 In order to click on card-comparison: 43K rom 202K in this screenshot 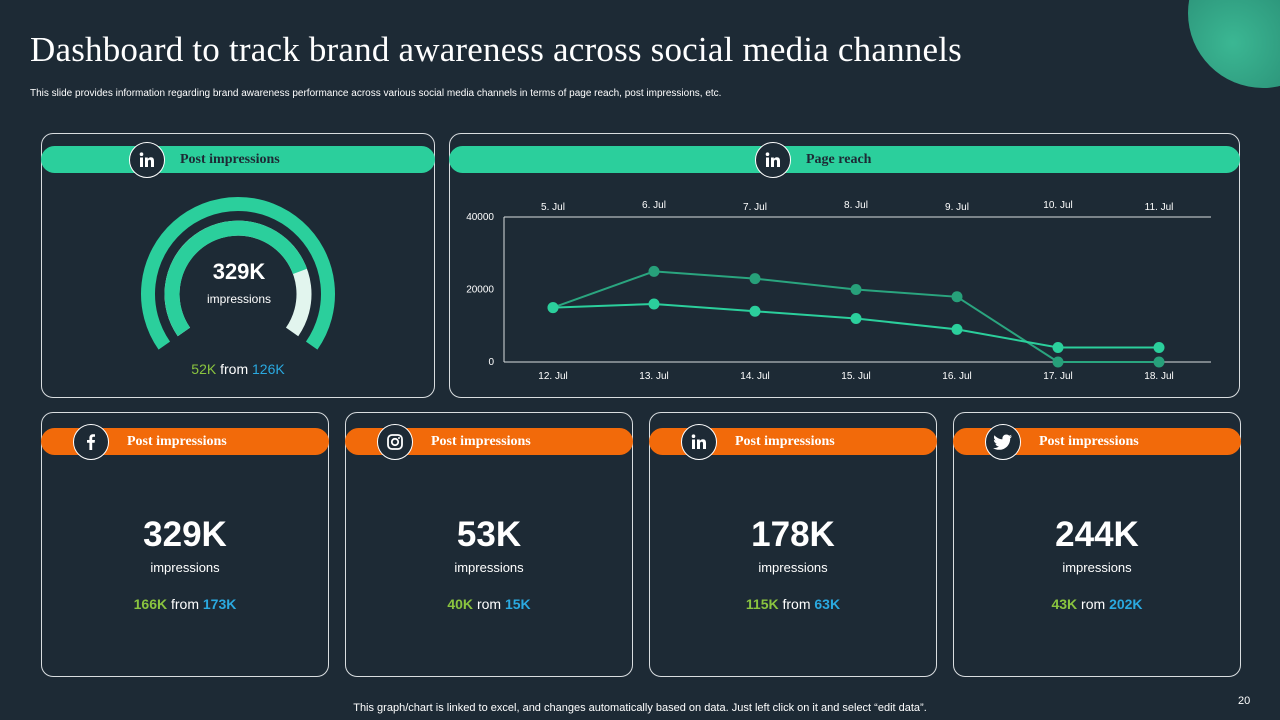, I will do `click(1097, 604)`.